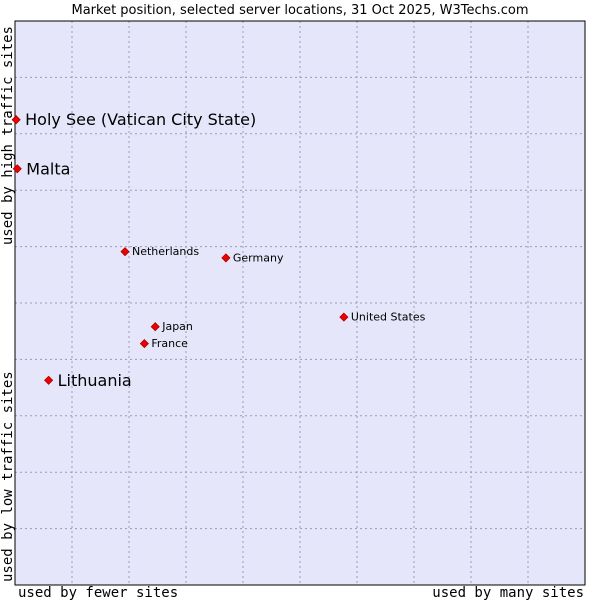  I want to click on data-point-japan: Japan, so click(171, 326).